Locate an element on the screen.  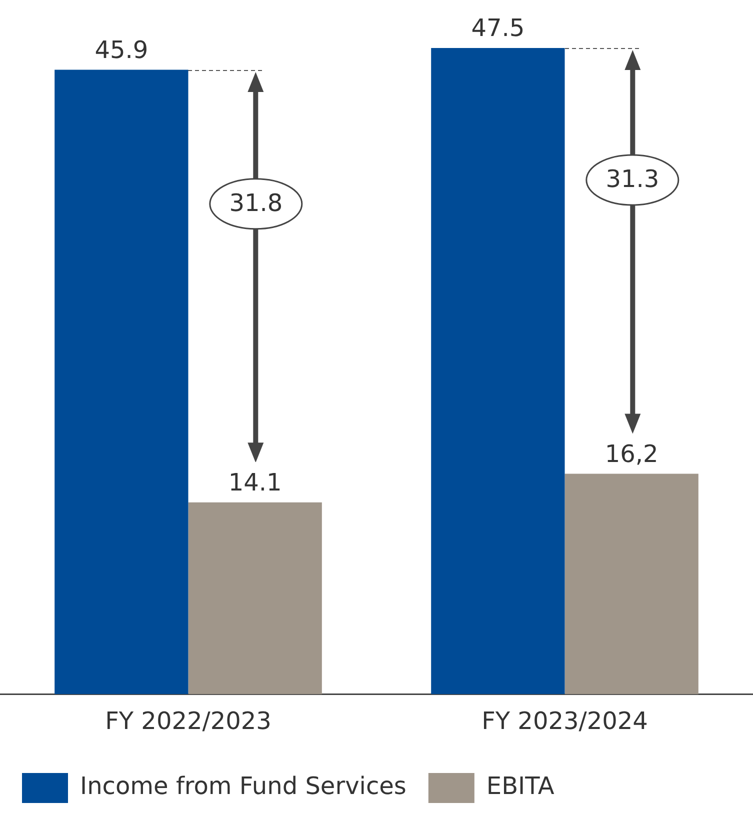
annotation: 31.3 is located at coordinates (633, 179).